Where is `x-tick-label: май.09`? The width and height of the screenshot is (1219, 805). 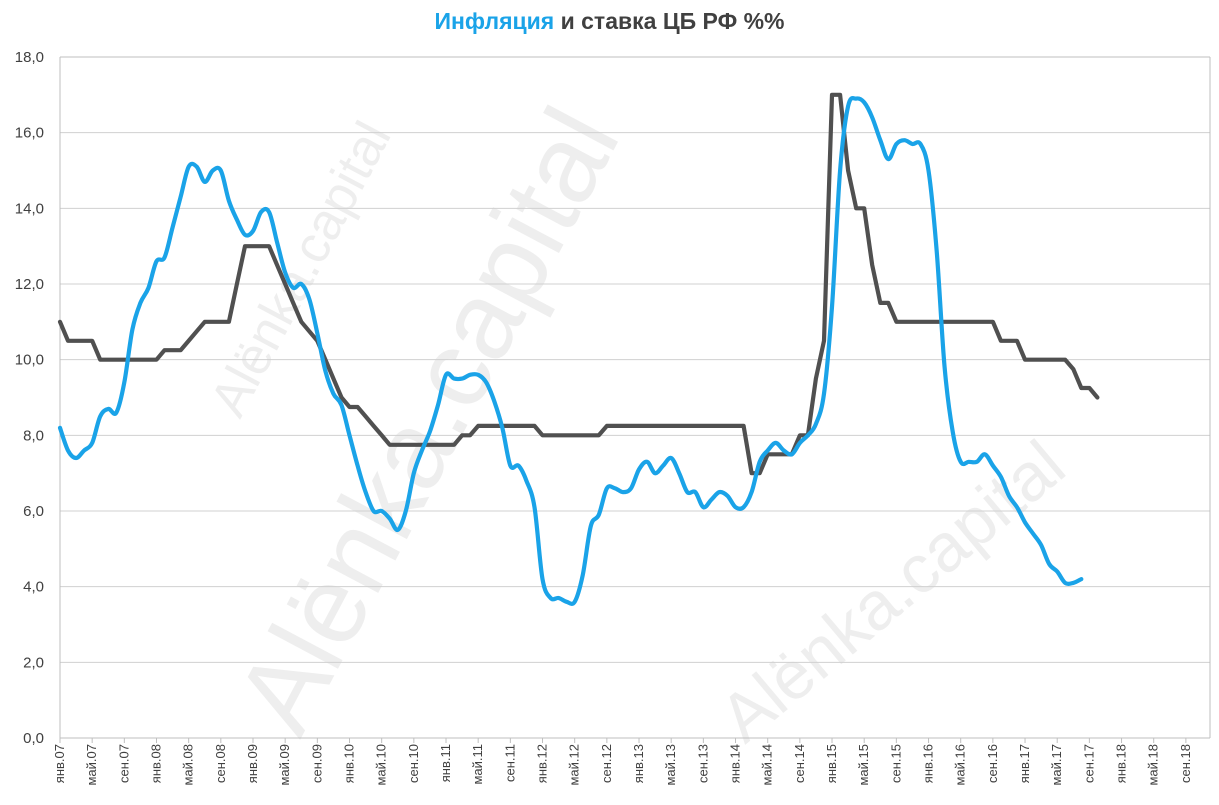
x-tick-label: май.09 is located at coordinates (284, 765).